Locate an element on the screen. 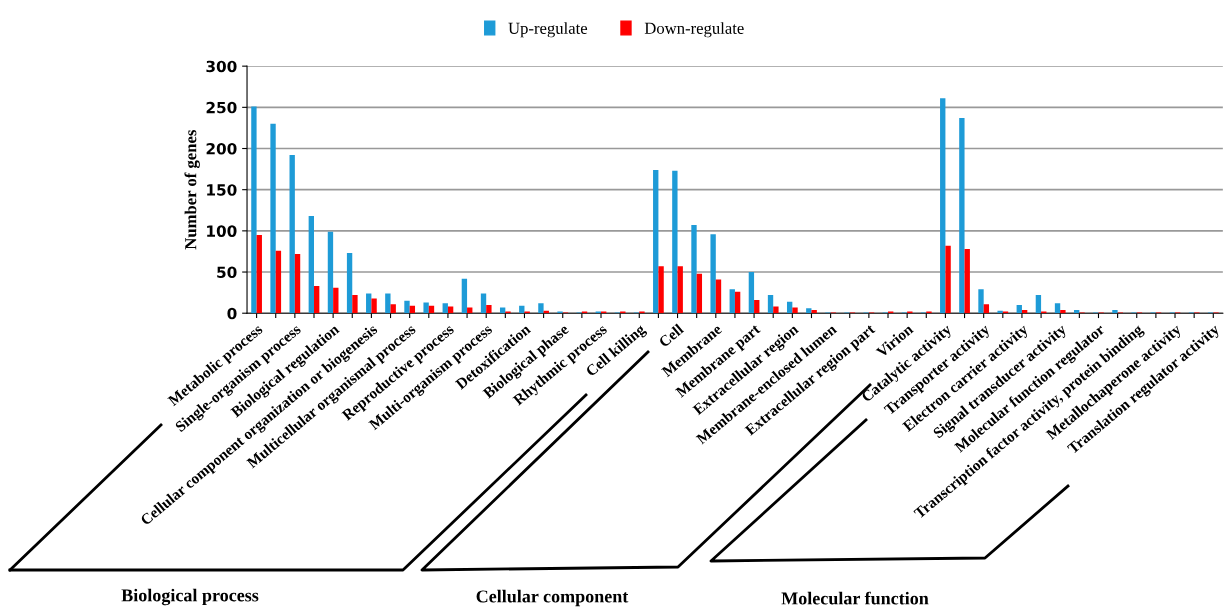 Image resolution: width=1229 pixels, height=607 pixels. y-tick-label: 200 is located at coordinates (221, 148).